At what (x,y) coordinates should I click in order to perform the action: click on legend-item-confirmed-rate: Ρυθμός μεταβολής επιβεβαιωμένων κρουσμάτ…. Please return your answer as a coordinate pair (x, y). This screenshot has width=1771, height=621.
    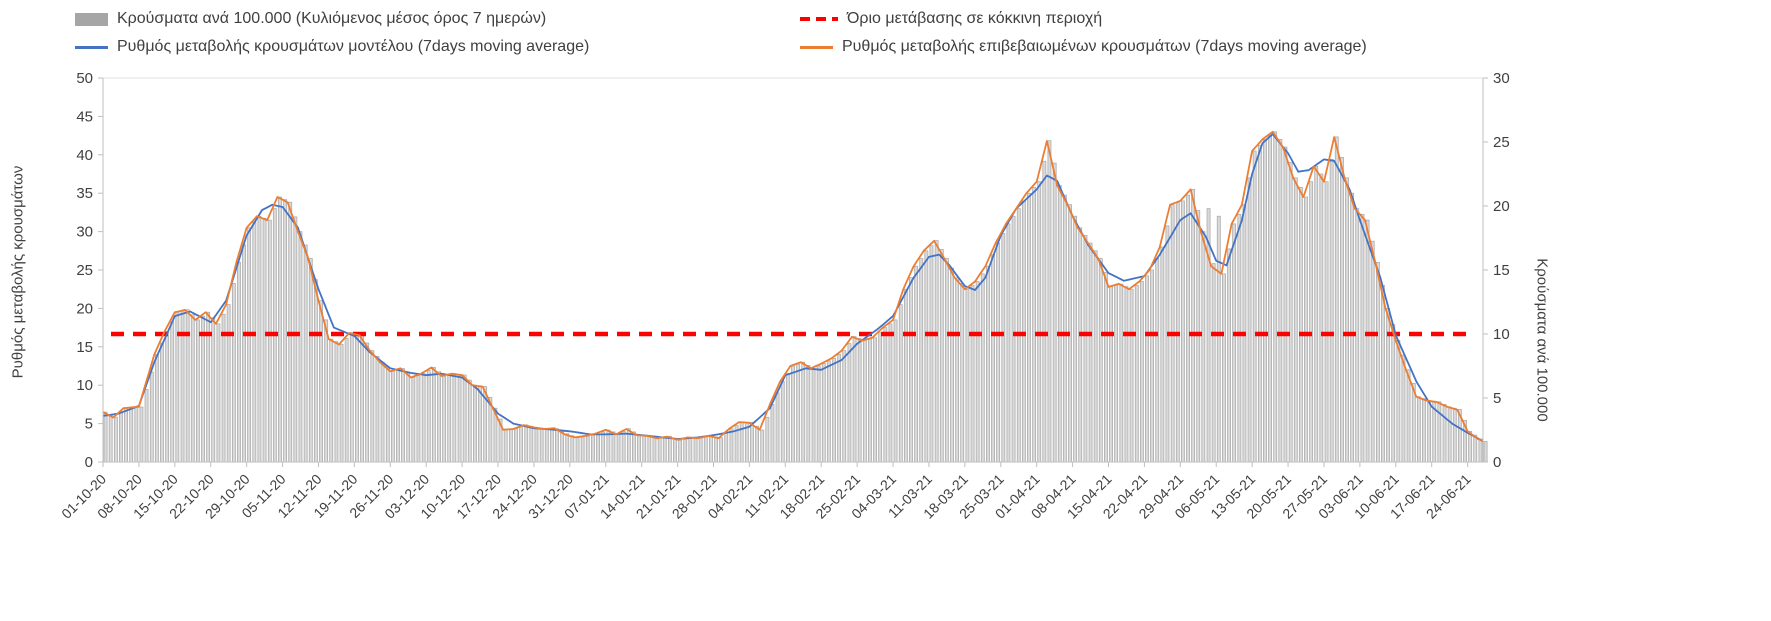
    Looking at the image, I should click on (1083, 47).